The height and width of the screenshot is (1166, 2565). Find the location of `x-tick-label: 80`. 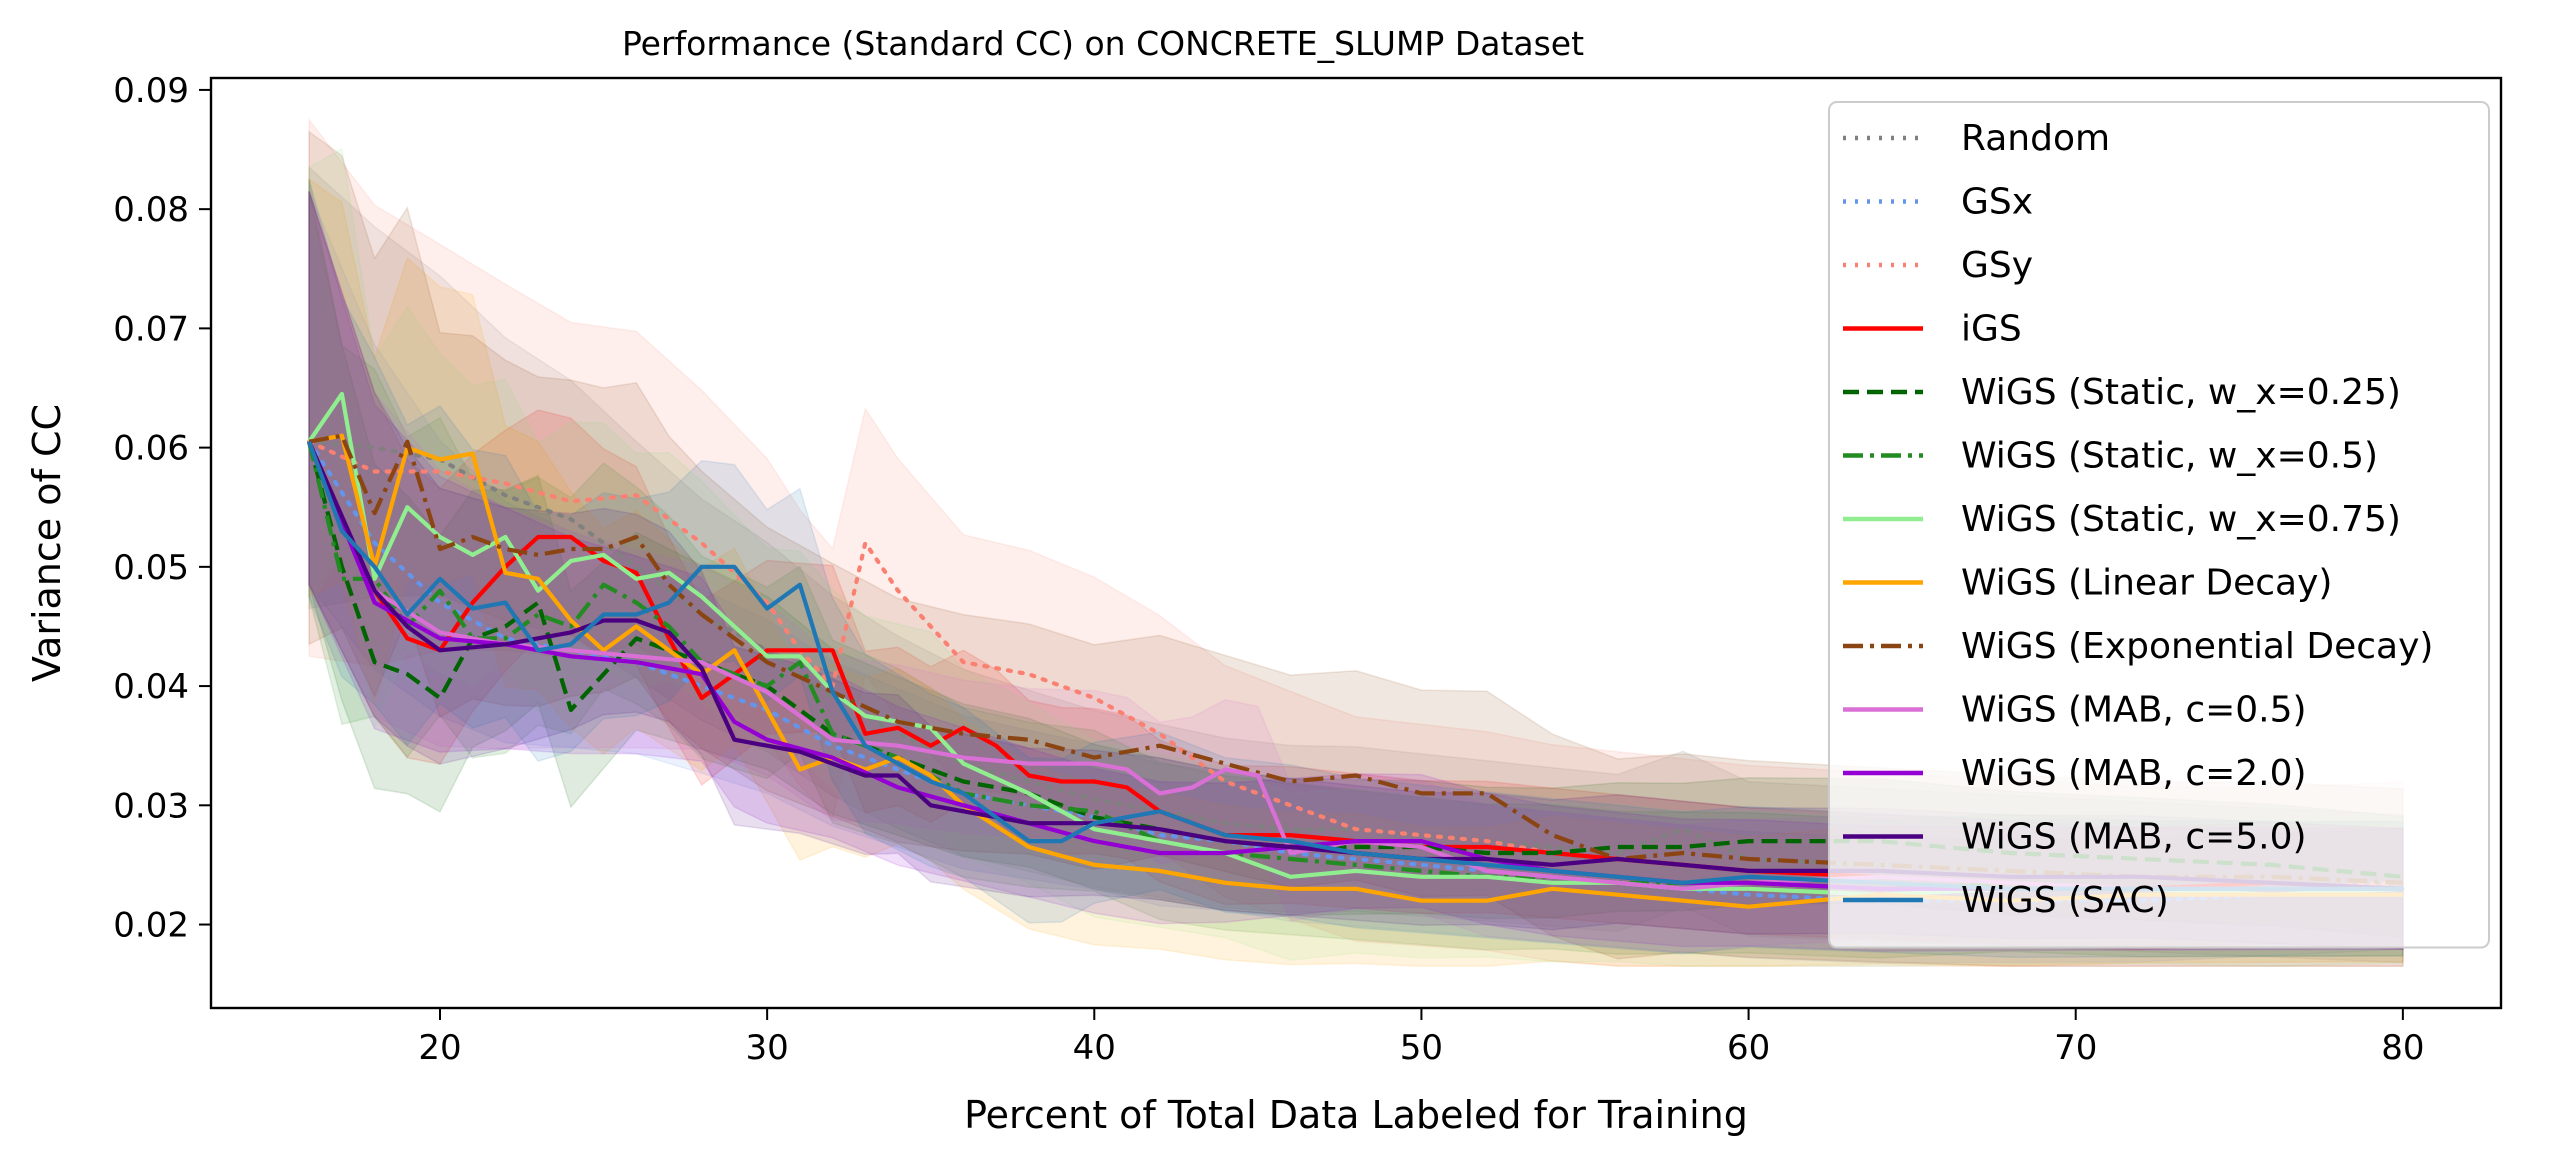

x-tick-label: 80 is located at coordinates (2402, 1048).